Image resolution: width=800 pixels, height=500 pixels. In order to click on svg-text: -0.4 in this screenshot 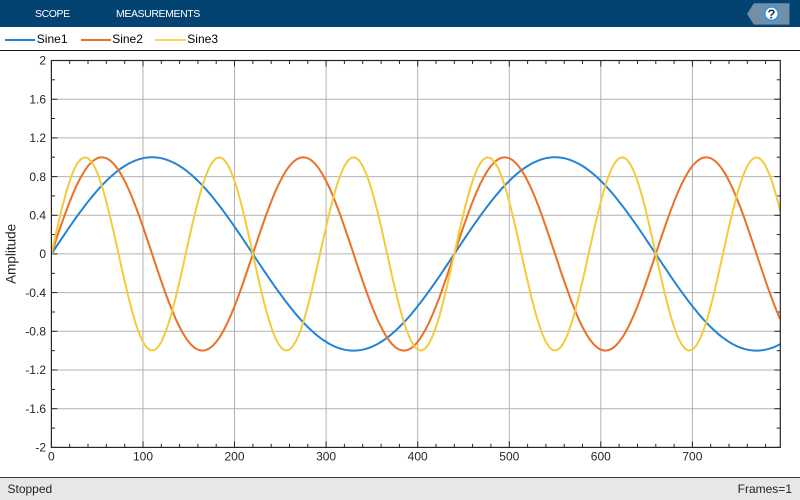, I will do `click(35, 293)`.